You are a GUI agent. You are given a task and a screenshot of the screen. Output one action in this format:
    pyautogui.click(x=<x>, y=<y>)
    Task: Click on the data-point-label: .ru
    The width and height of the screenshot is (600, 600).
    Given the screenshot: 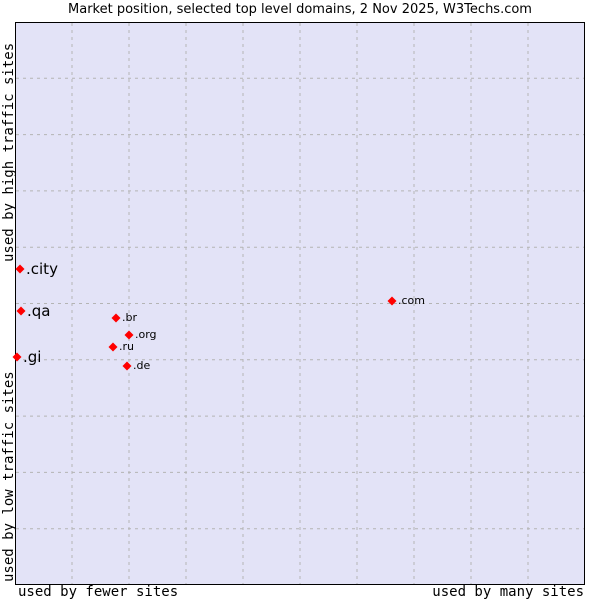 What is the action you would take?
    pyautogui.click(x=126, y=347)
    